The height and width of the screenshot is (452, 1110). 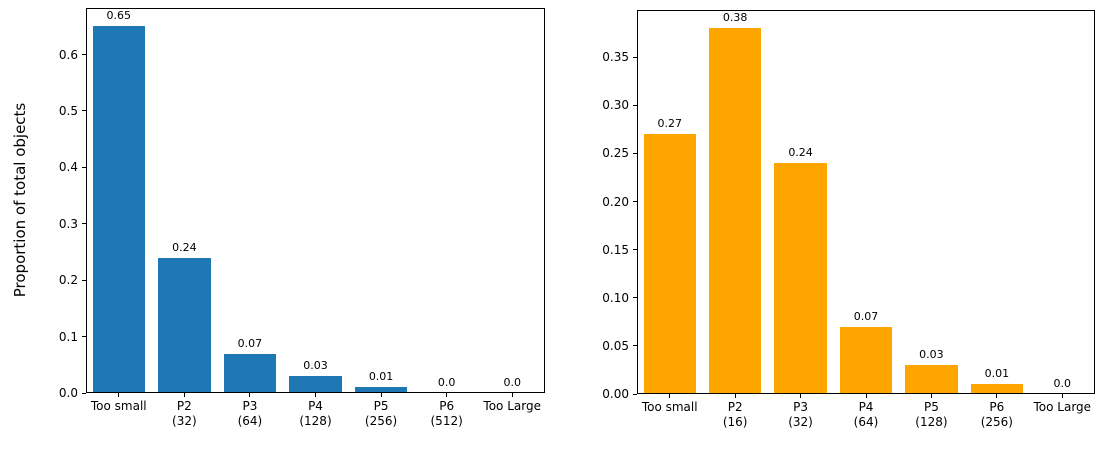 I want to click on y-tick-label: 0.0, so click(x=68, y=393).